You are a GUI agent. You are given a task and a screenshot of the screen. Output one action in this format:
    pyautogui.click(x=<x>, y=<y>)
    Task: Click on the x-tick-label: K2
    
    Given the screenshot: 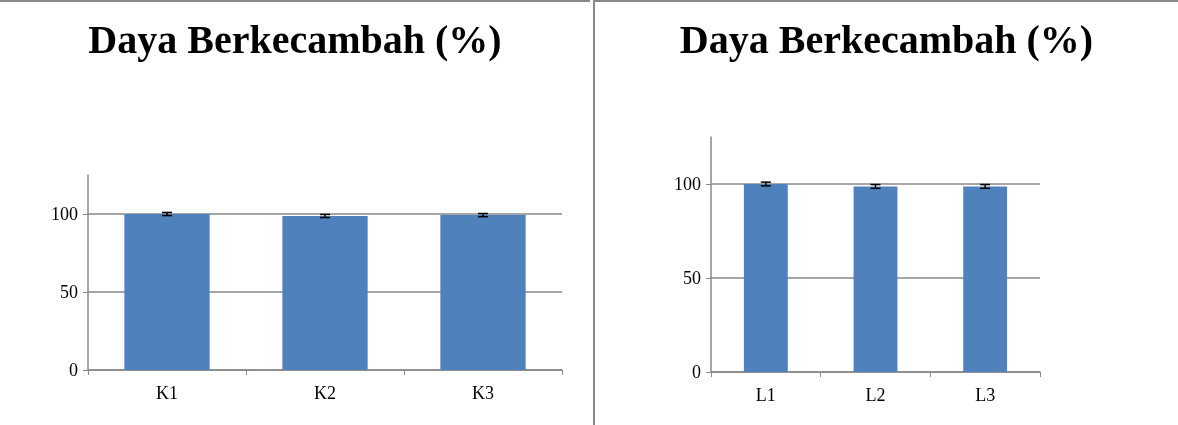 What is the action you would take?
    pyautogui.click(x=325, y=393)
    